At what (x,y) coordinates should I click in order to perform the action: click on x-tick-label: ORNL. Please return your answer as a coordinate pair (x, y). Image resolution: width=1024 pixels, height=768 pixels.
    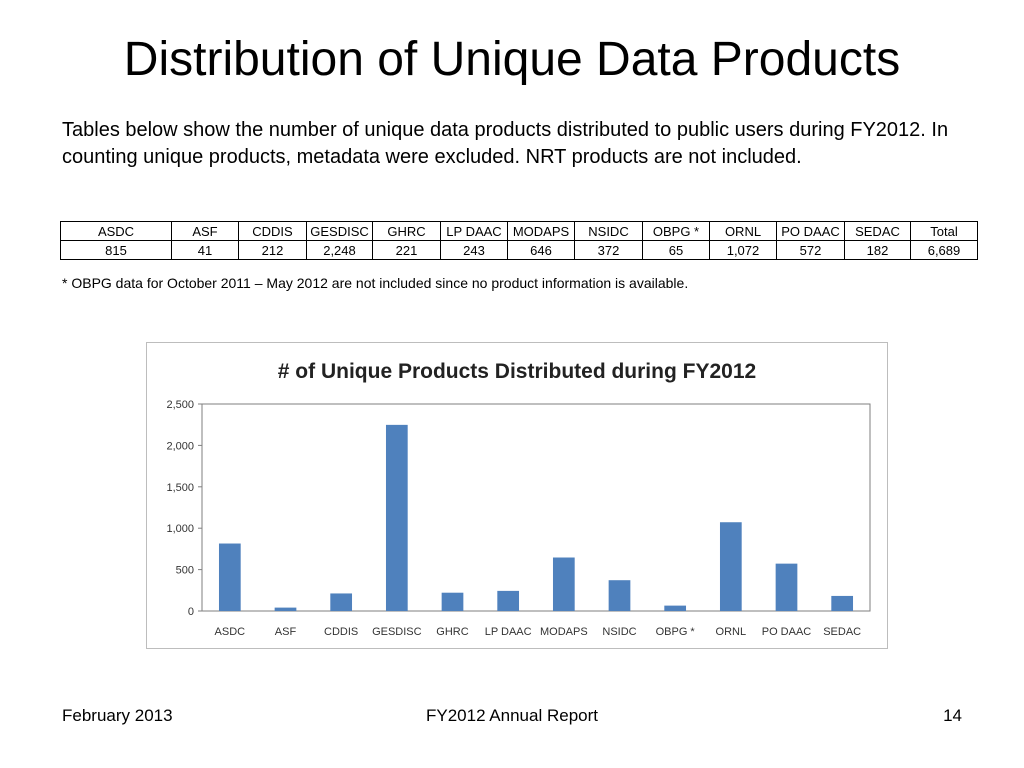
    Looking at the image, I should click on (731, 632).